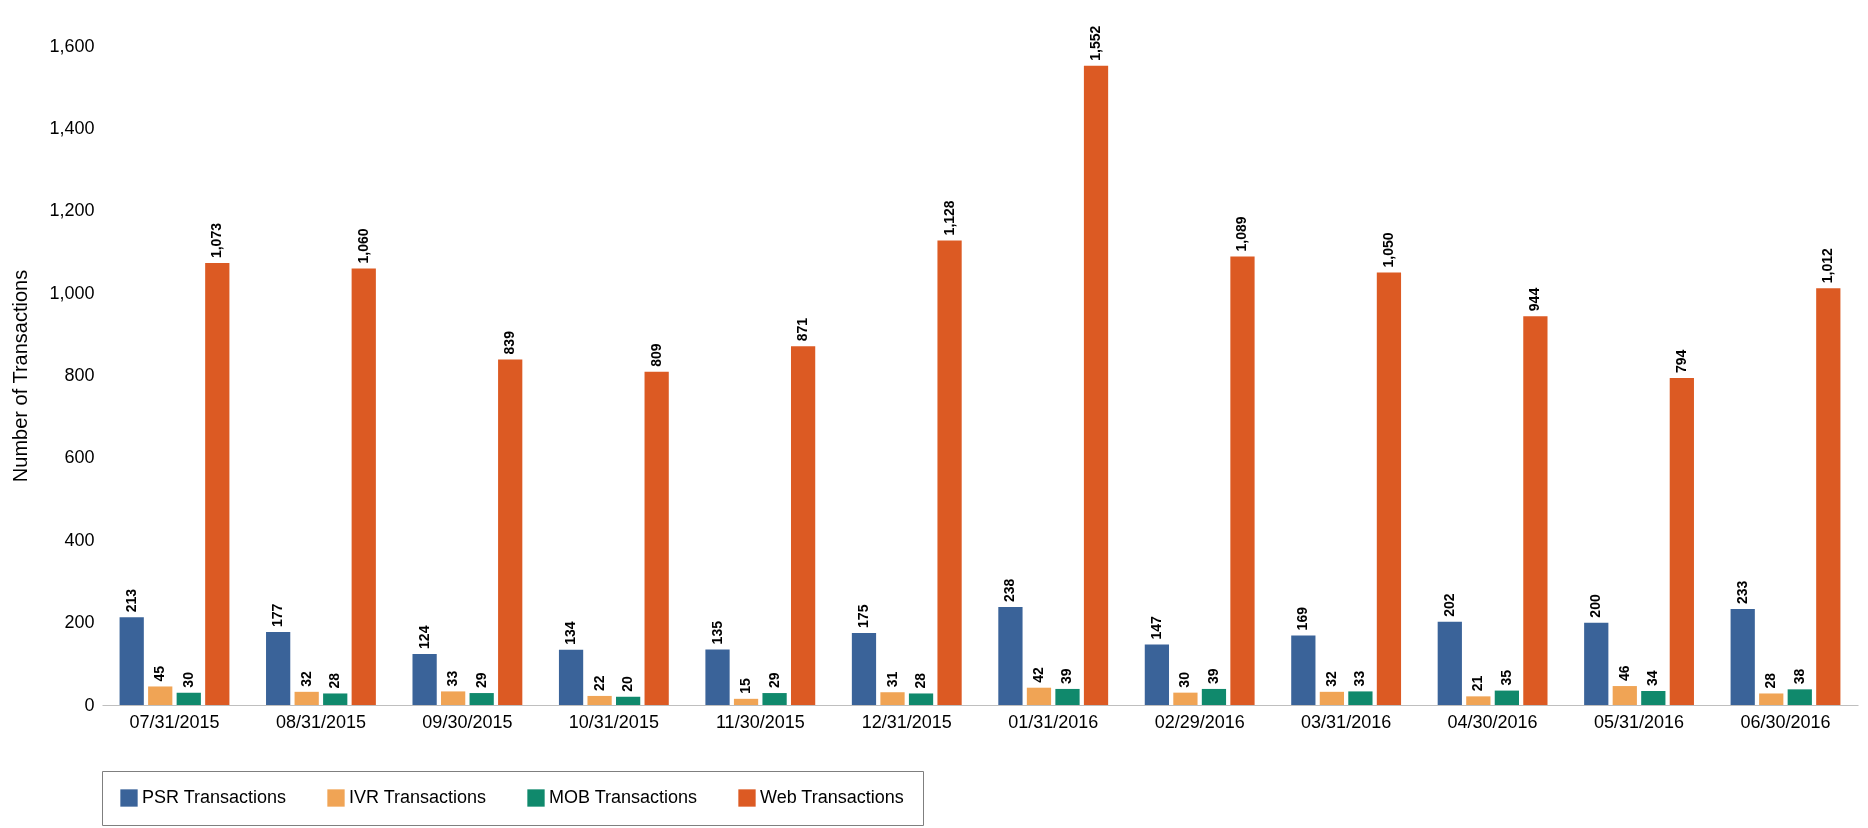 The image size is (1868, 828). I want to click on data-label: 42, so click(1037, 674).